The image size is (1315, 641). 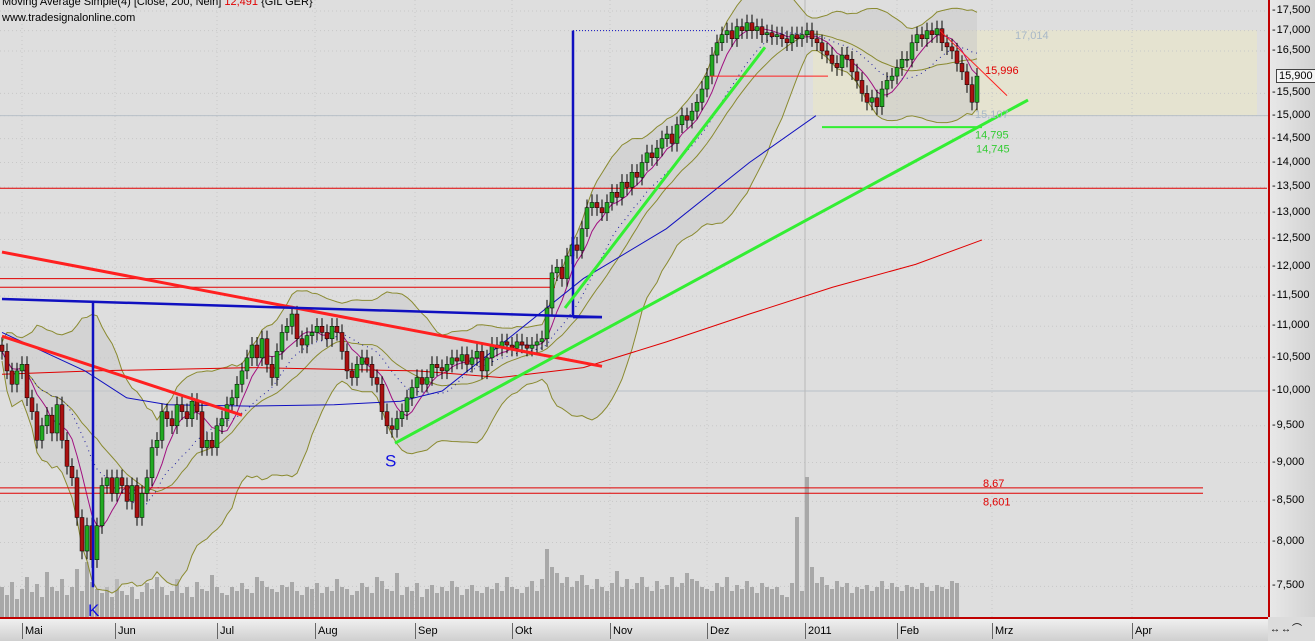 I want to click on scroll-fit-chart-style-icons: ↔↔⌒, so click(x=1286, y=629).